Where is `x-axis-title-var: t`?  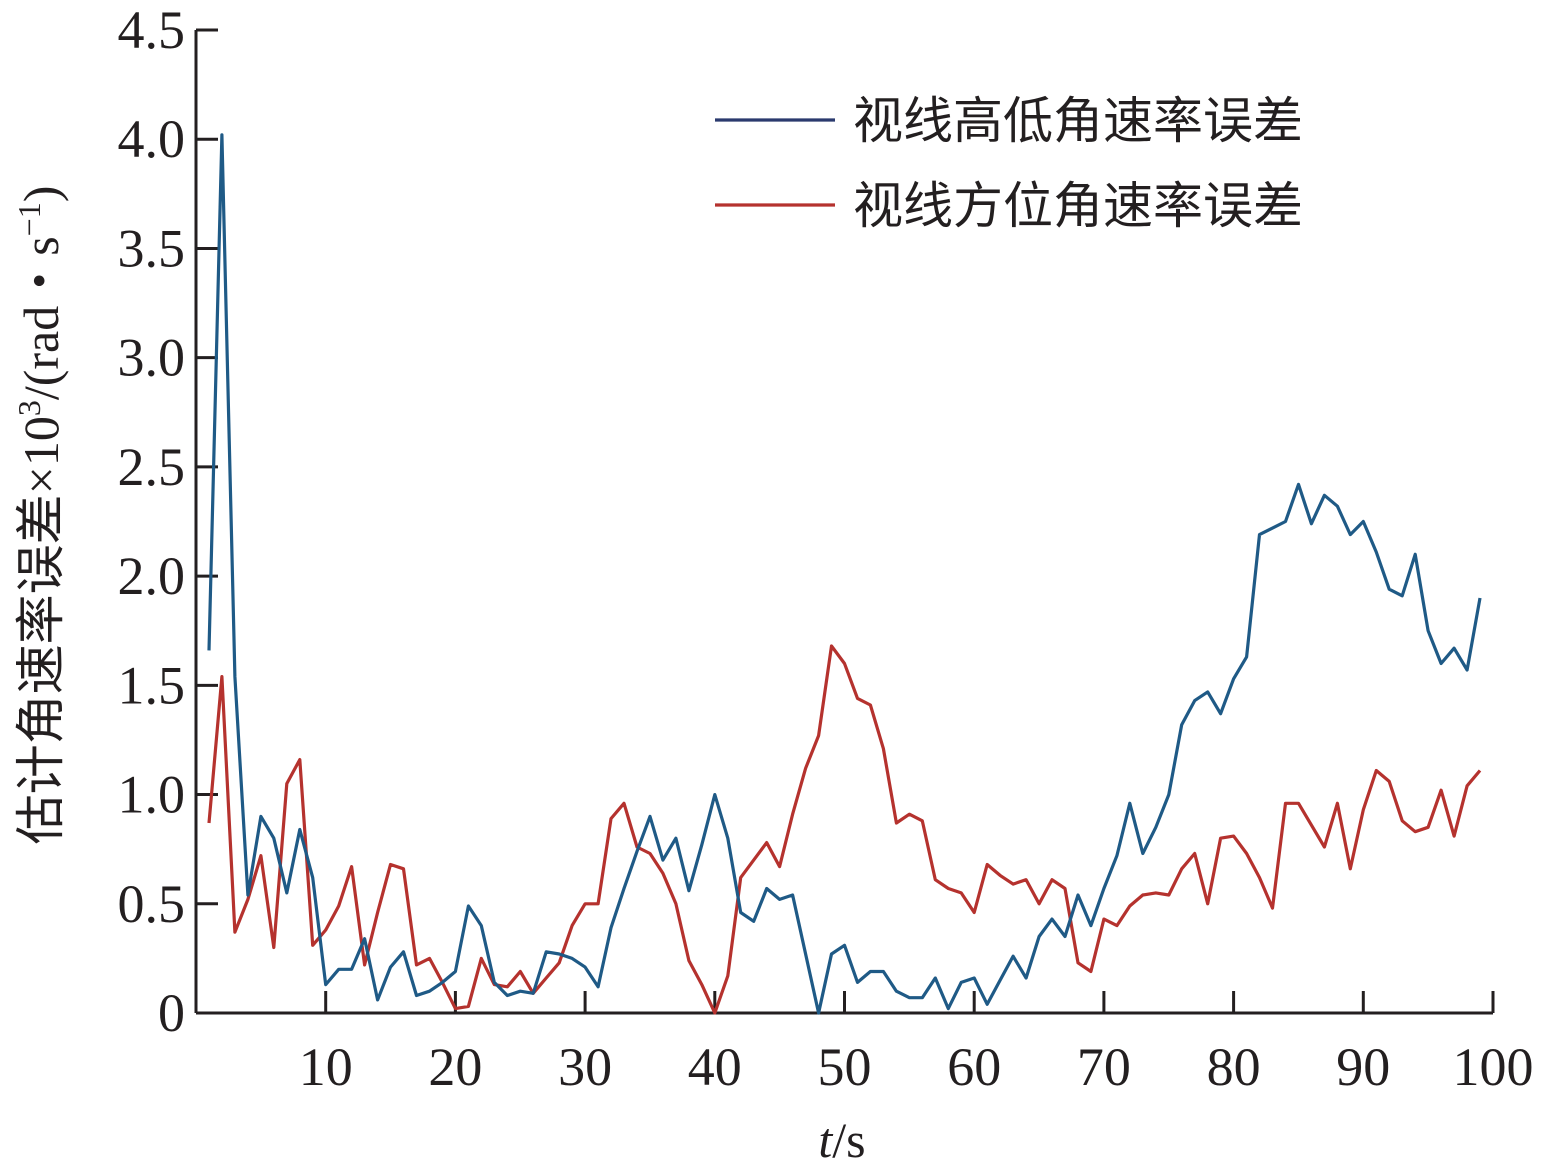
x-axis-title-var: t is located at coordinates (825, 1137).